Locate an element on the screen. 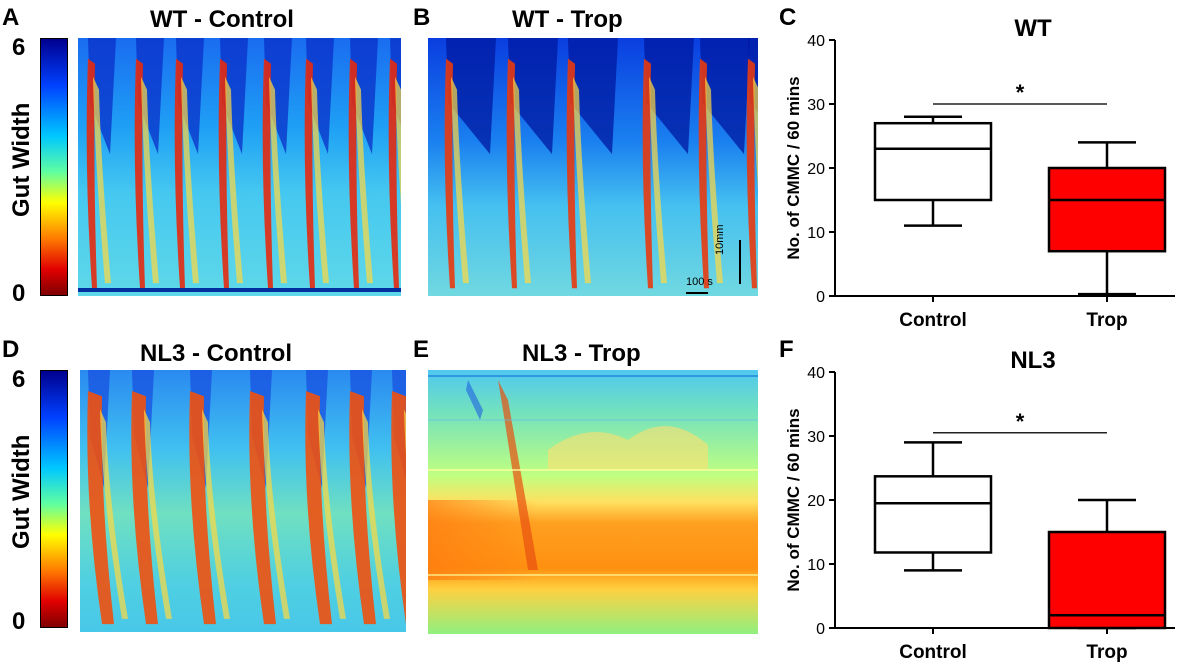  panel-letter-e: E is located at coordinates (421, 349).